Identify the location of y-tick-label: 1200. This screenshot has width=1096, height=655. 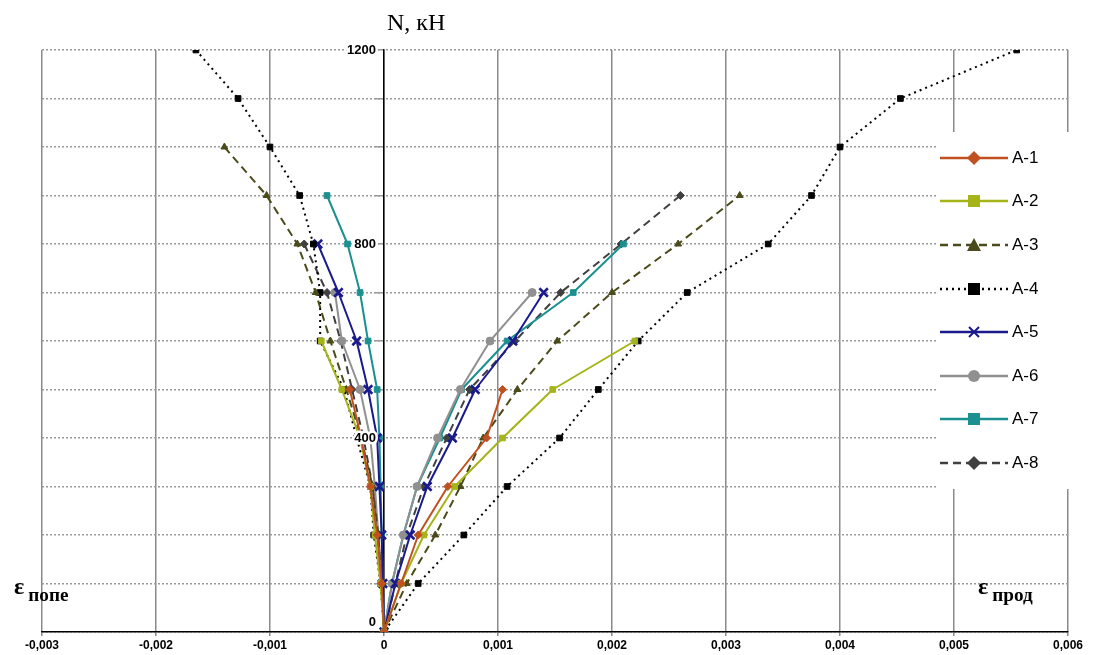
(361, 49).